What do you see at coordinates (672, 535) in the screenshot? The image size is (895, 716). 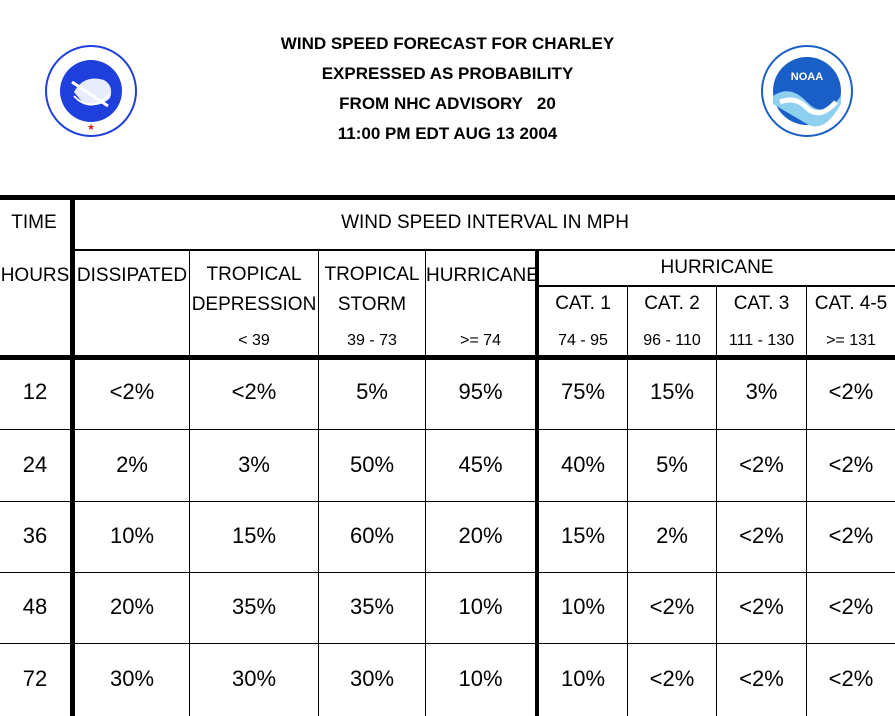 I see `row-36-cat2: 2%` at bounding box center [672, 535].